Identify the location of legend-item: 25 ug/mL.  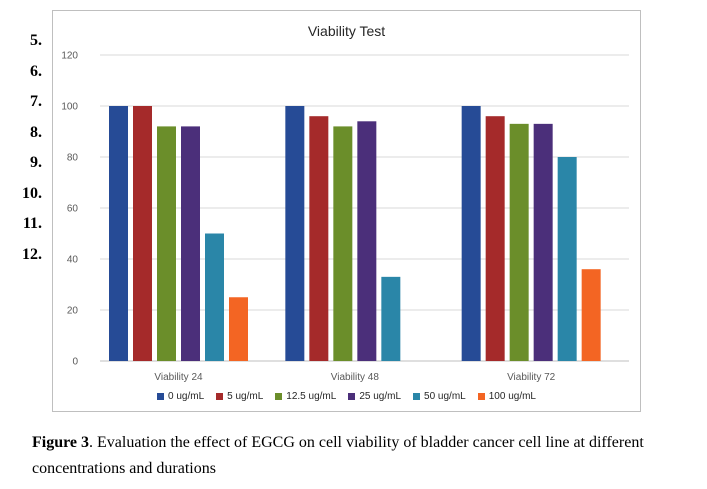
(374, 396).